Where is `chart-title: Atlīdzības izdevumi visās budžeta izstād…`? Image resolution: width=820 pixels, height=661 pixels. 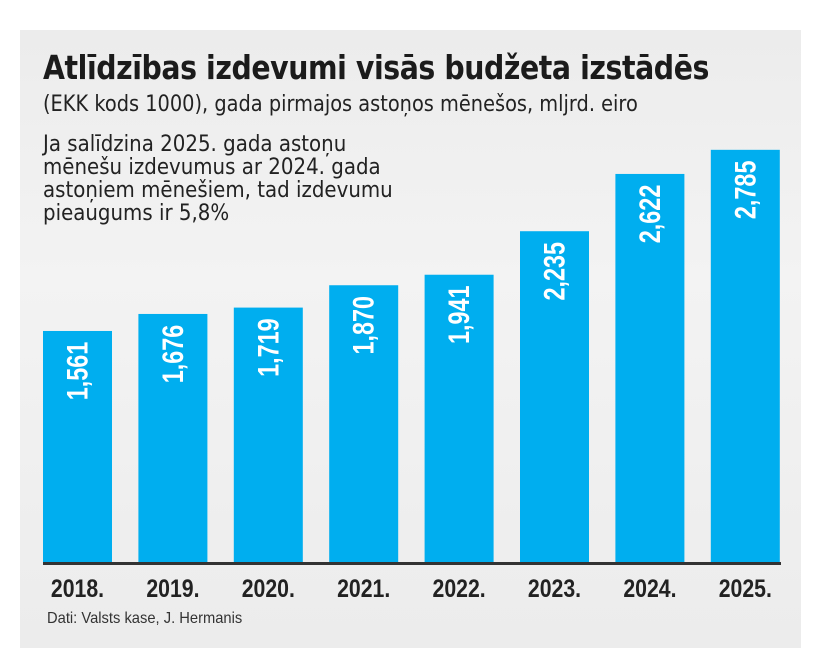
chart-title: Atlīdzības izdevumi visās budžeta izstād… is located at coordinates (376, 67).